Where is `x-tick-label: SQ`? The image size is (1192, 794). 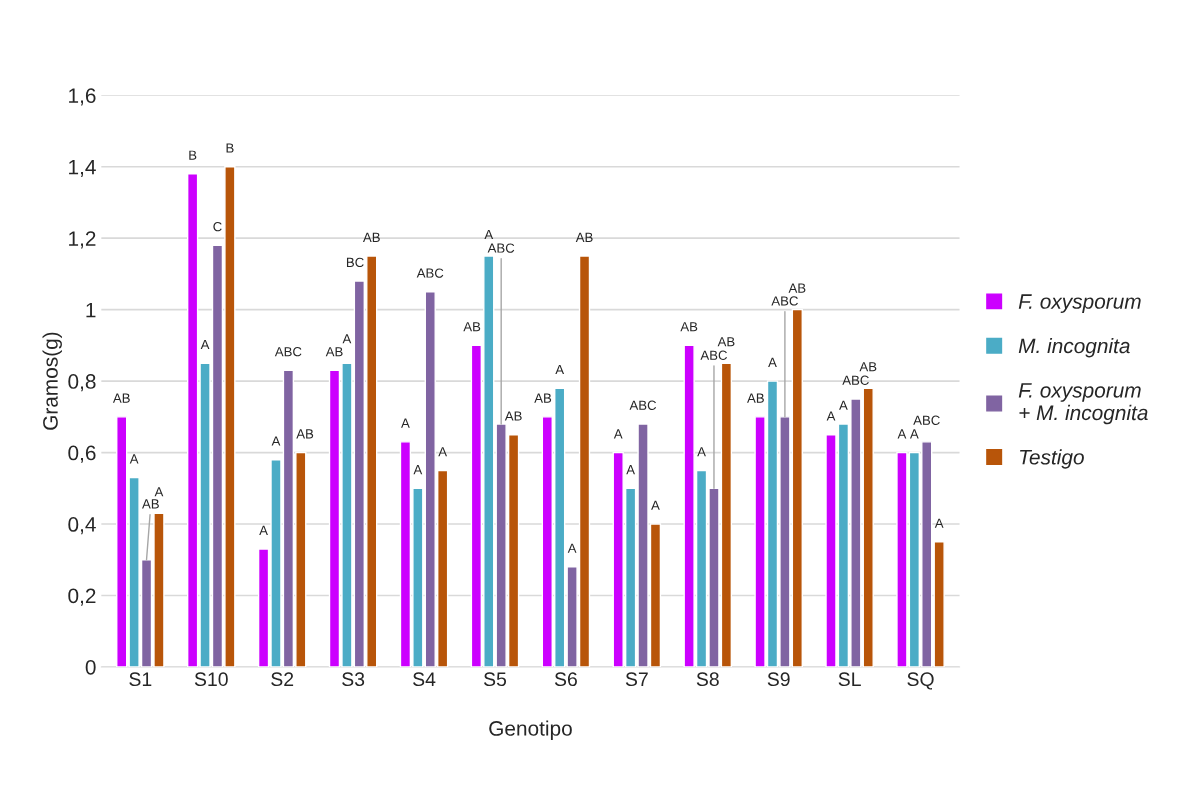
x-tick-label: SQ is located at coordinates (920, 681).